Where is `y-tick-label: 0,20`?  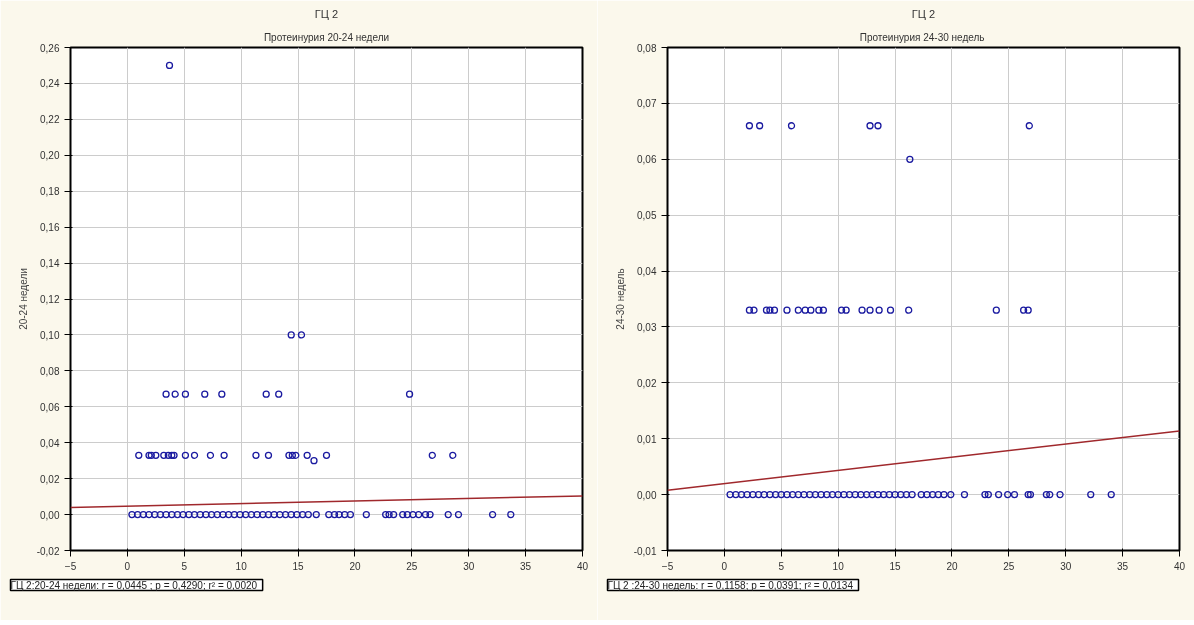
y-tick-label: 0,20 is located at coordinates (50, 156).